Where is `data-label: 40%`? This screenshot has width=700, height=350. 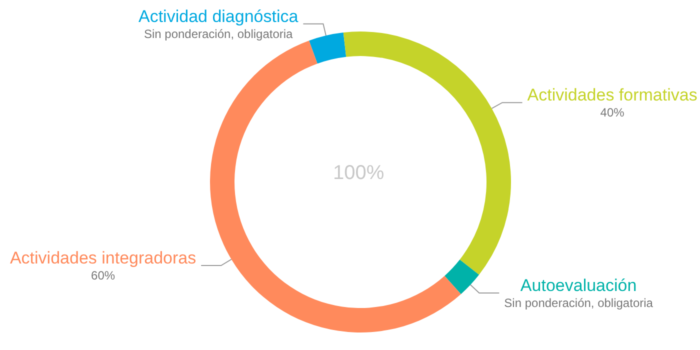 data-label: 40% is located at coordinates (612, 113).